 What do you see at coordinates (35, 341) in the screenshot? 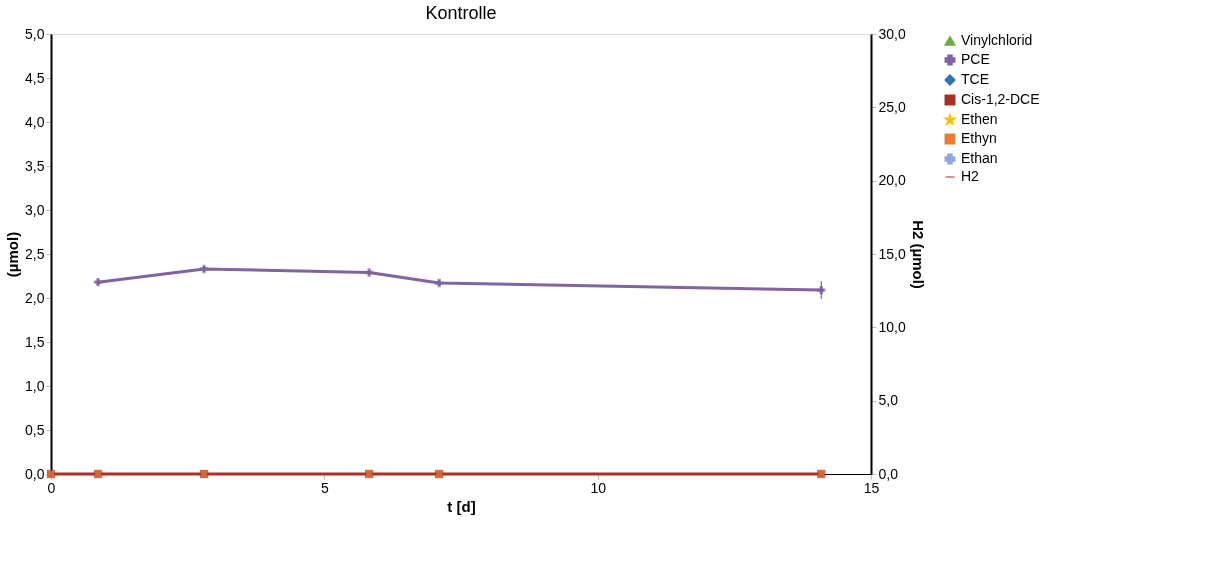
I see `y-tick-label: 1,5` at bounding box center [35, 341].